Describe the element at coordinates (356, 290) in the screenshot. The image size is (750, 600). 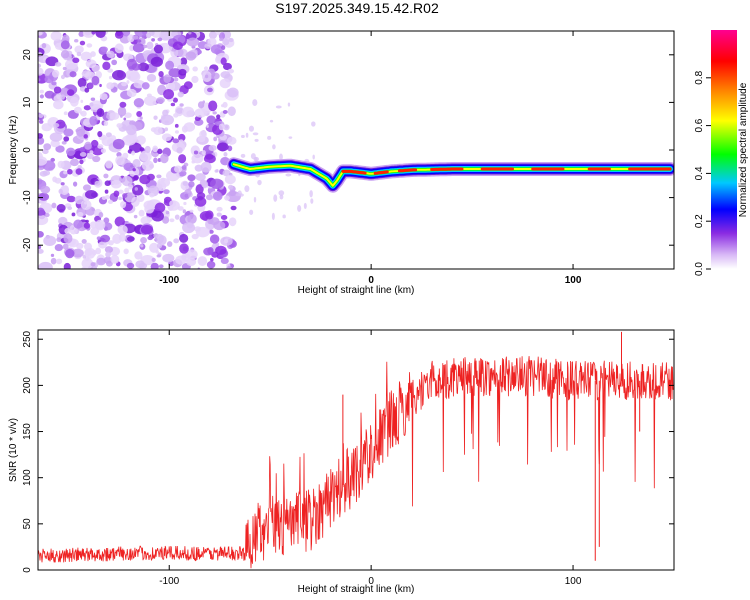
I see `spectrogram-xlabel: Height of straight line (km)` at that location.